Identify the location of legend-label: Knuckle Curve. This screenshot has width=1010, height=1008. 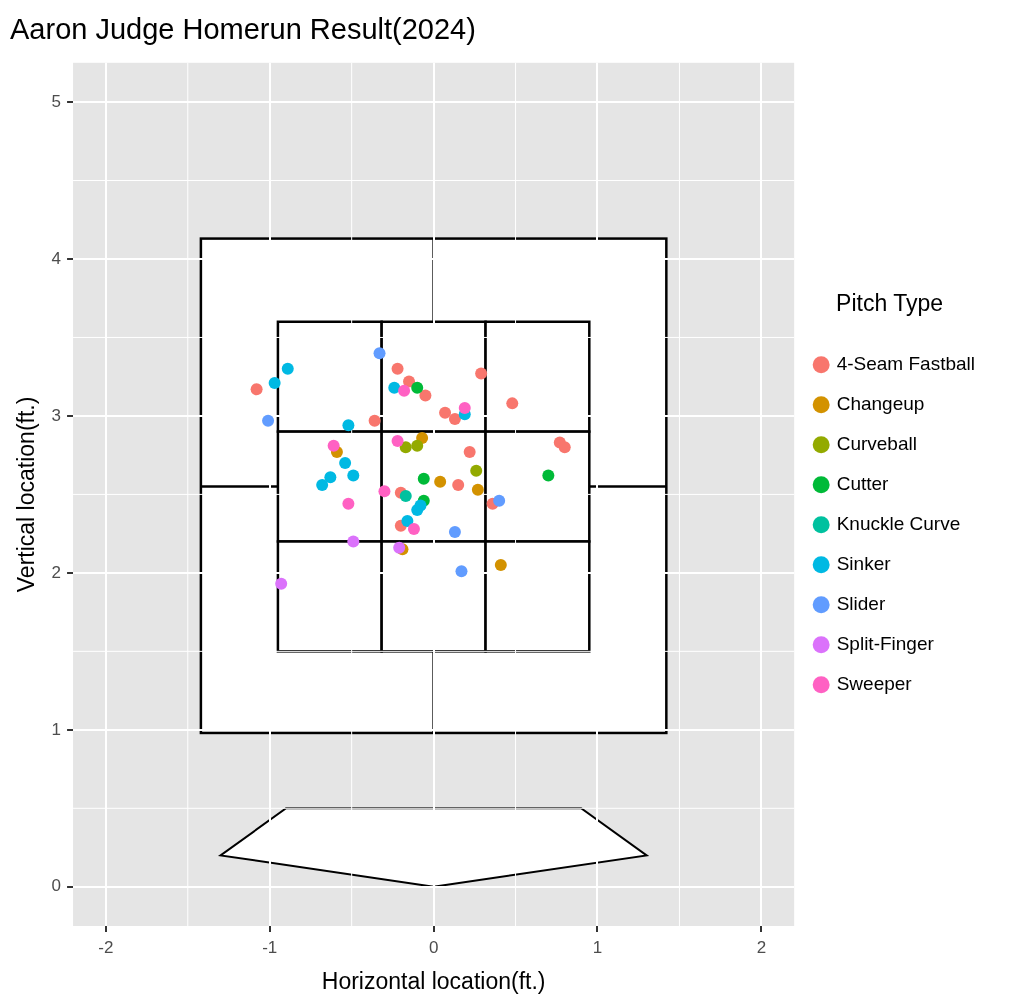
(898, 524).